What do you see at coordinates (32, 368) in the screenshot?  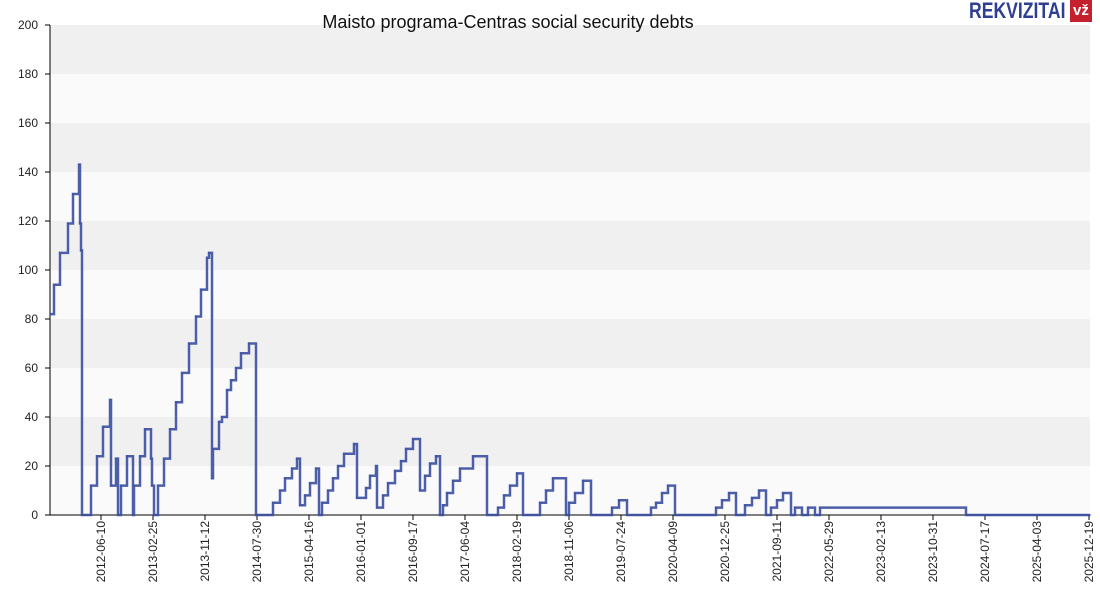 I see `y-tick-label: 60` at bounding box center [32, 368].